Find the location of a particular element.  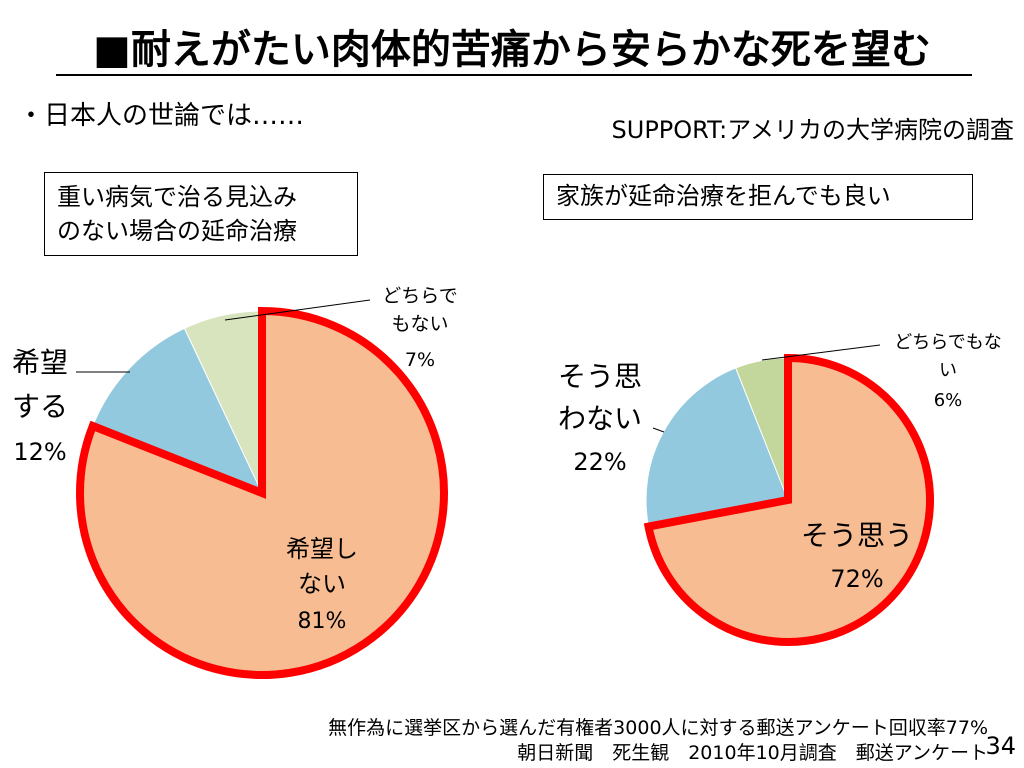

left-neutral-leader-line is located at coordinates (297, 310).